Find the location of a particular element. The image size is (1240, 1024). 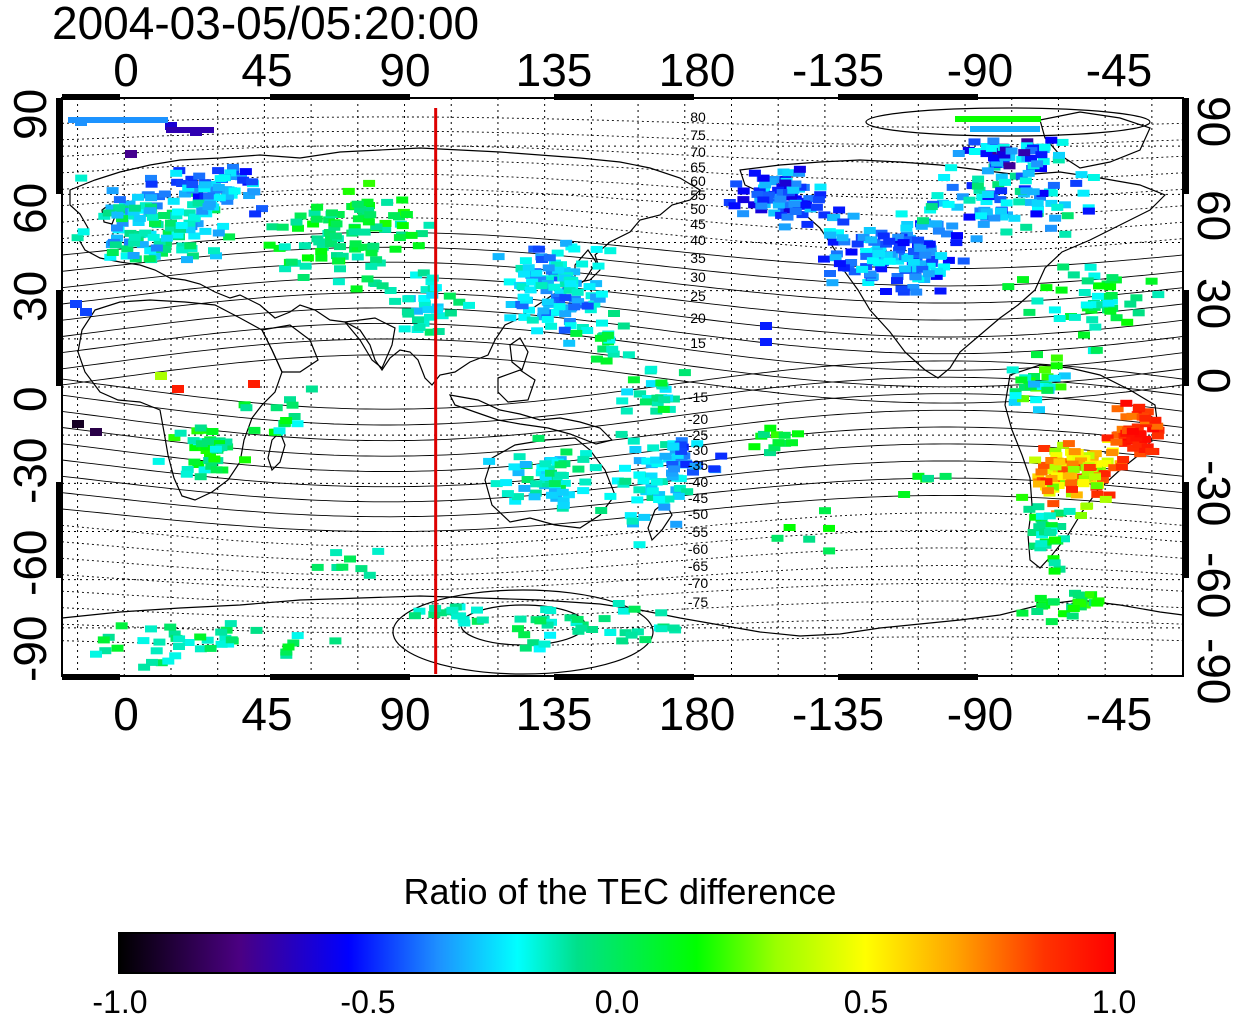

contour-label: 35 is located at coordinates (698, 258).